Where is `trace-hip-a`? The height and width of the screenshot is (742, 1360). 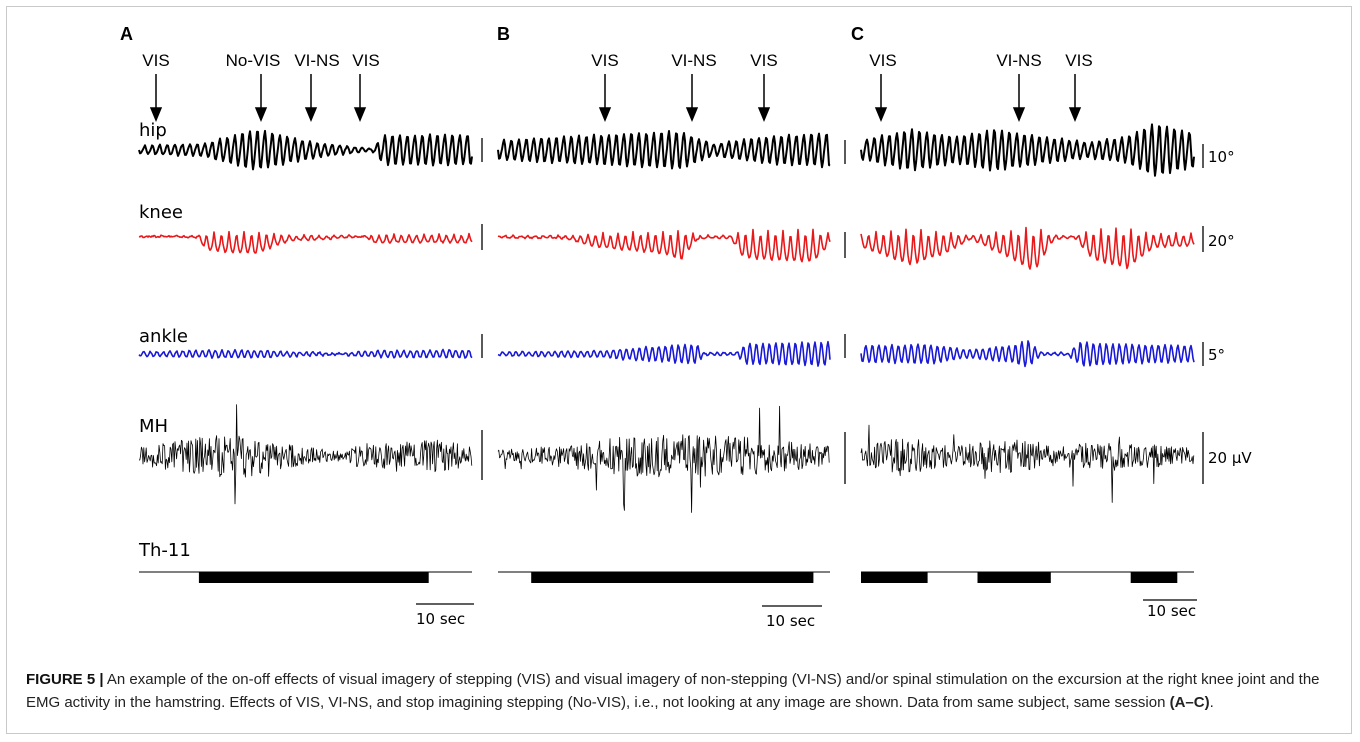 trace-hip-a is located at coordinates (305, 150).